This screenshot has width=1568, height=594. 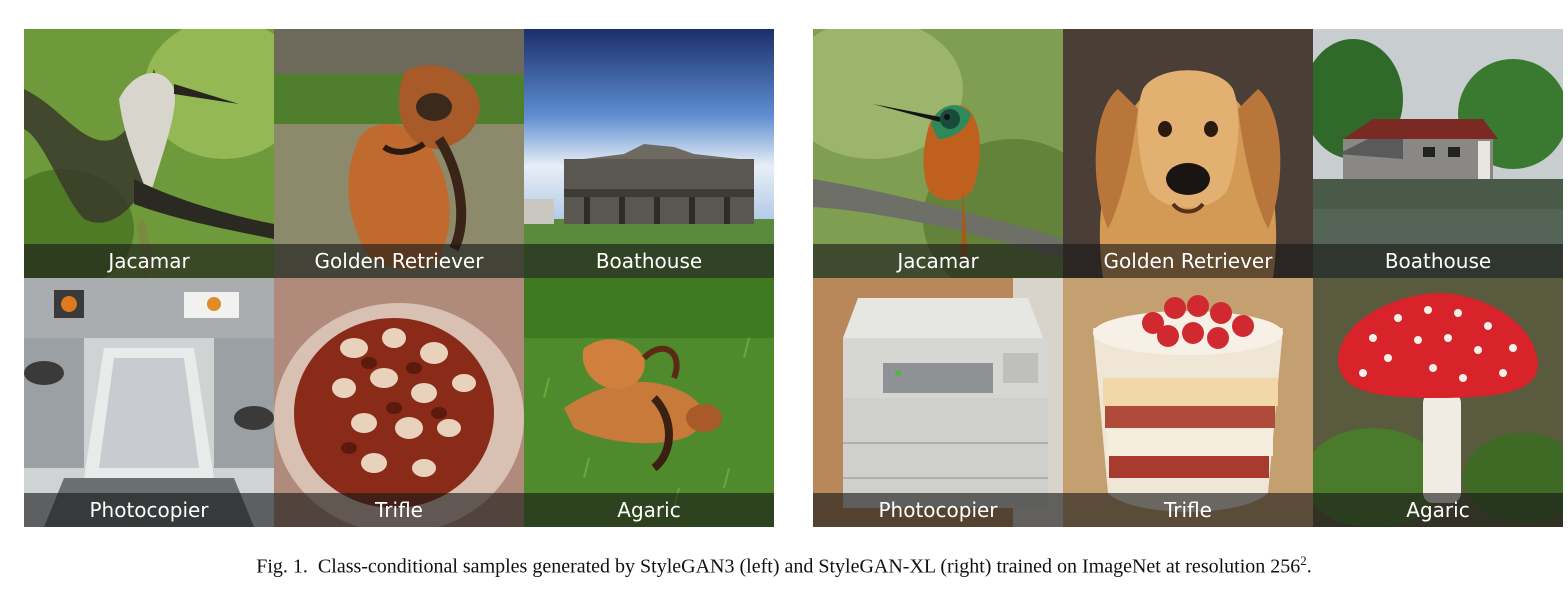 I want to click on left-tile-golden-retriever: Golden Retriever, so click(x=399, y=153).